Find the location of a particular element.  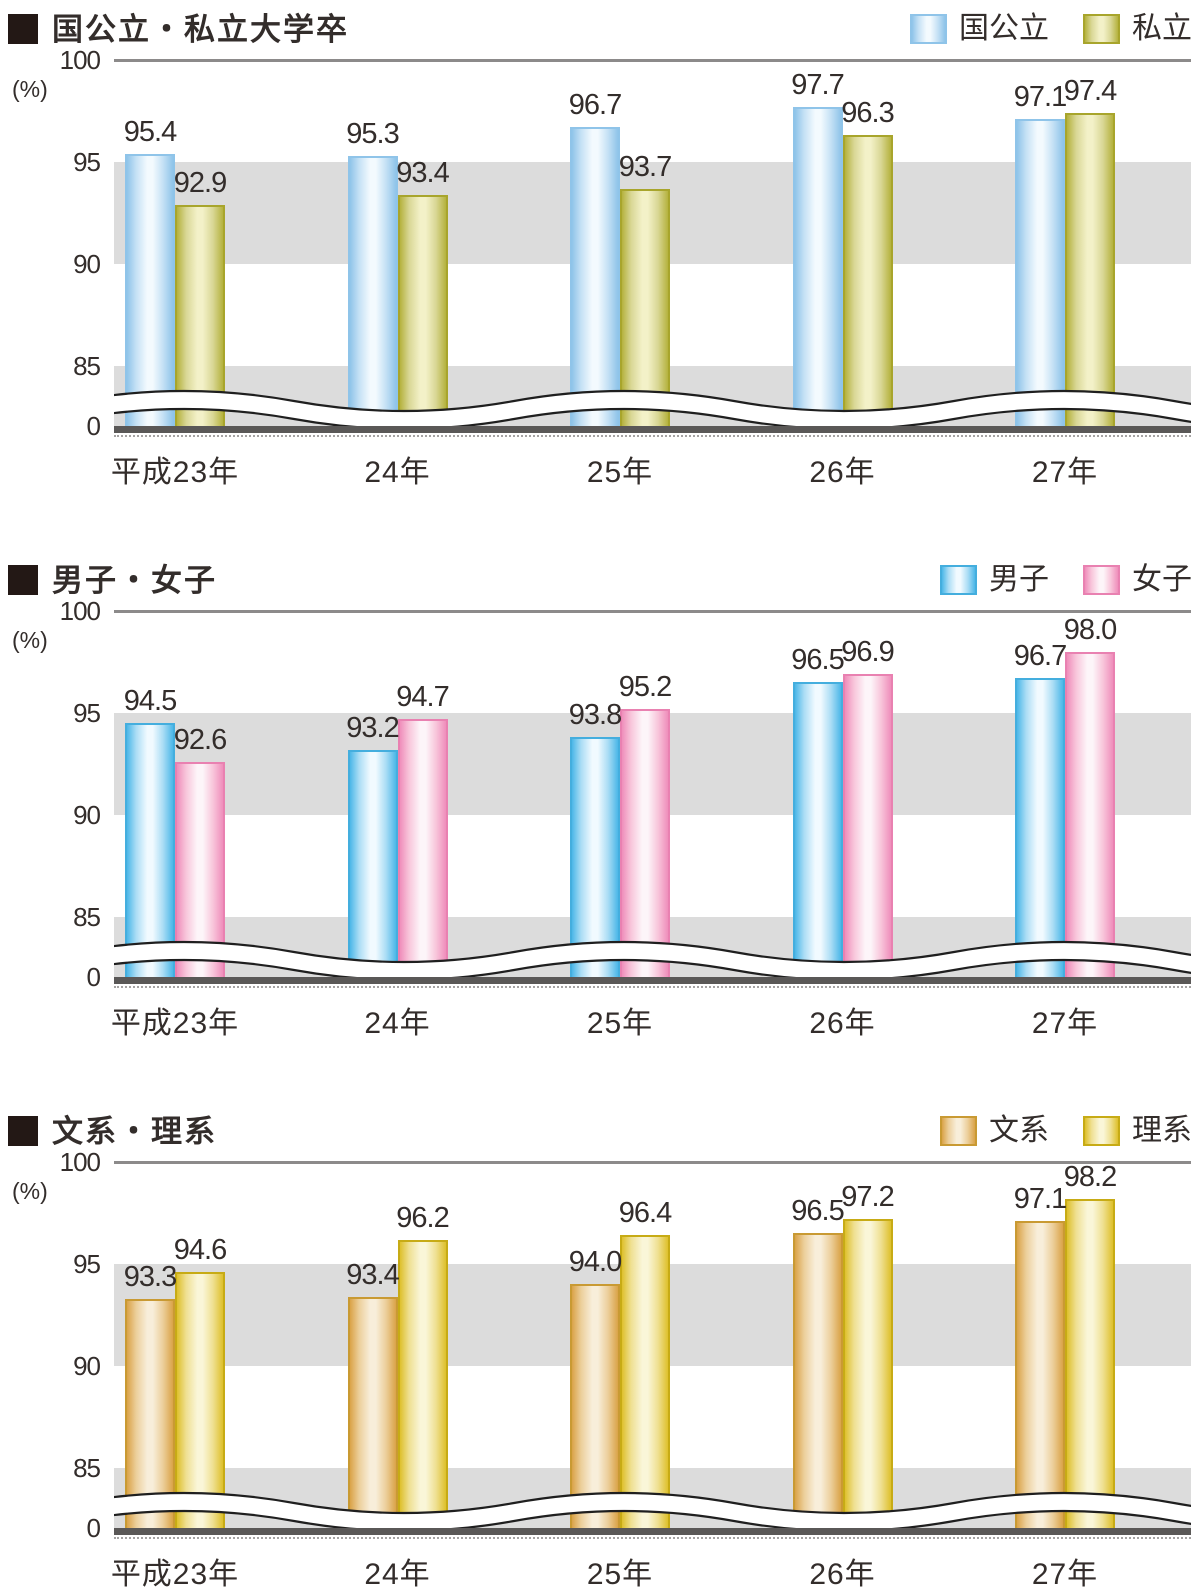

bar-value-label: 92.6 is located at coordinates (200, 739).